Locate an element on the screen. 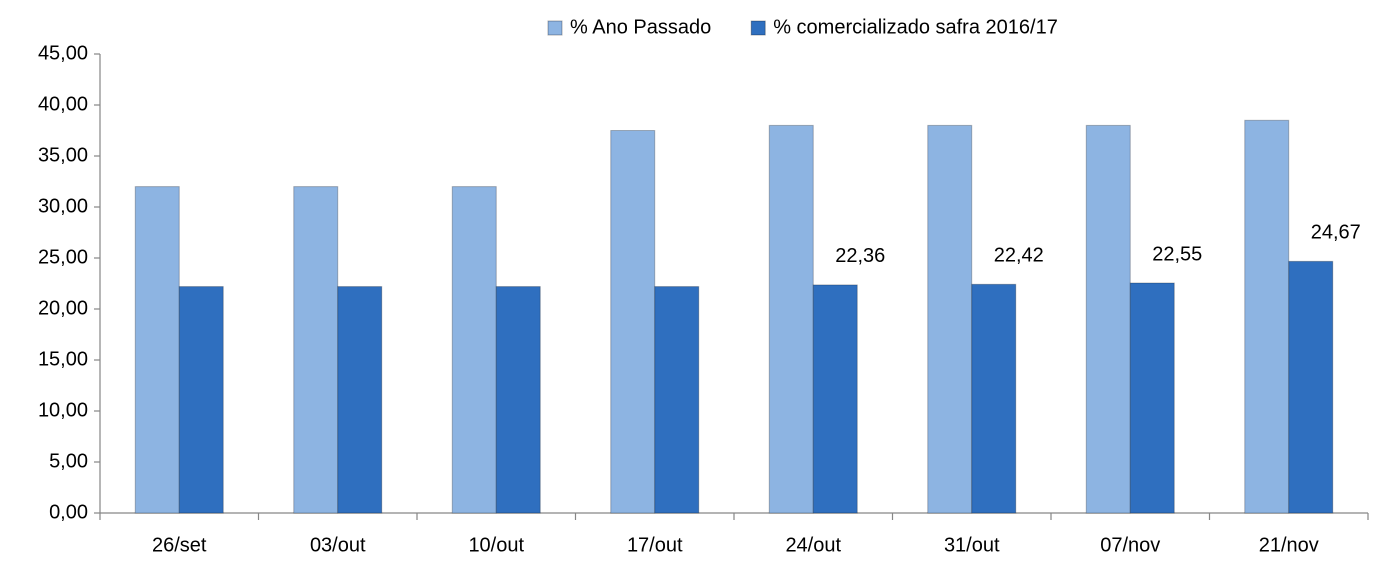 The image size is (1374, 563). x-tick-label: 21/nov is located at coordinates (1289, 545).